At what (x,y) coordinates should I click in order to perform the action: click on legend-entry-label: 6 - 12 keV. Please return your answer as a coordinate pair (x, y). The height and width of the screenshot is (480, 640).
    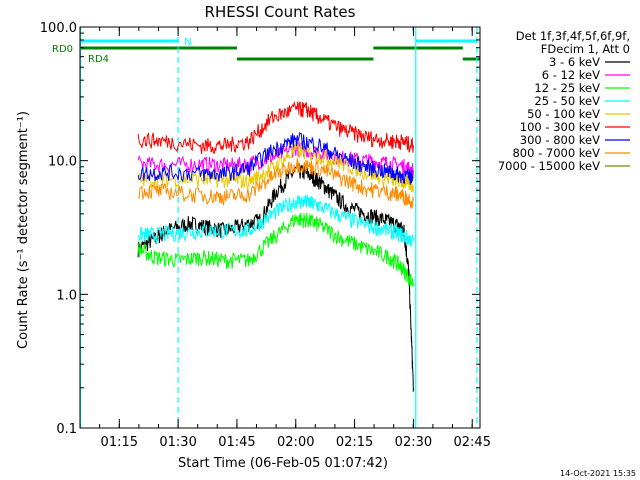
    Looking at the image, I should click on (571, 75).